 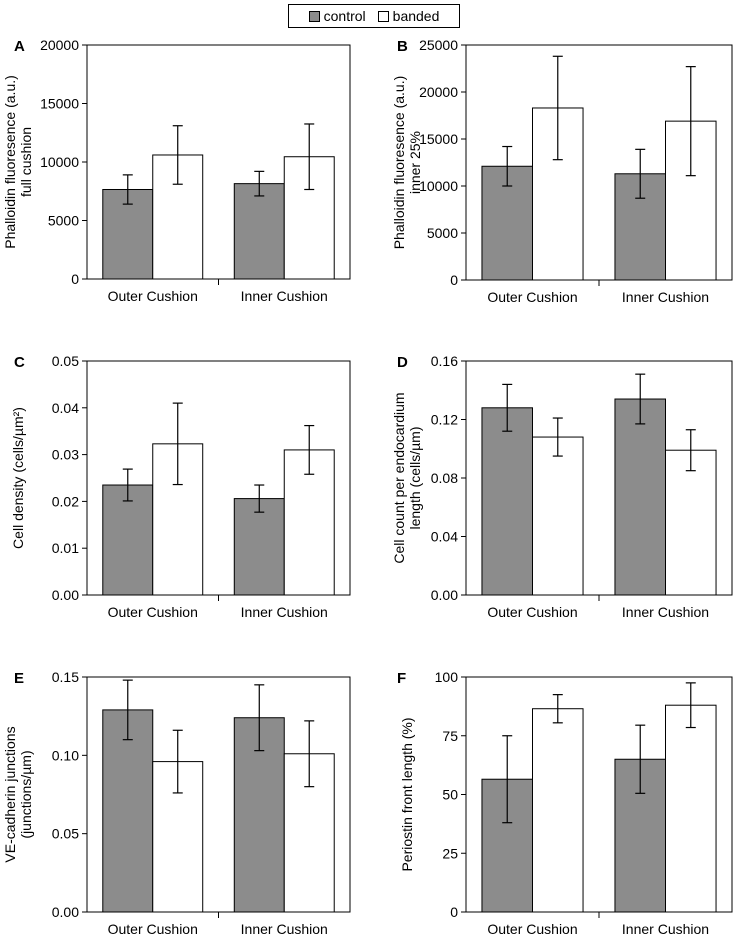 What do you see at coordinates (59, 162) in the screenshot?
I see `y-tick-label-a: 10000` at bounding box center [59, 162].